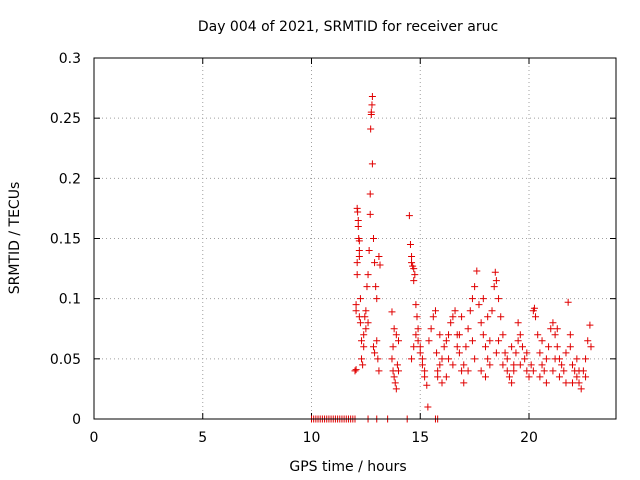 This screenshot has width=640, height=480. What do you see at coordinates (94, 438) in the screenshot?
I see `x-tick-label: 0` at bounding box center [94, 438].